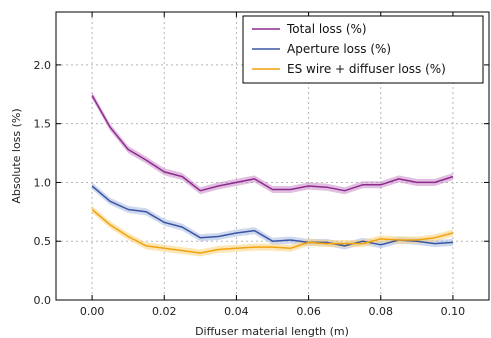 The height and width of the screenshot is (338, 491). I want to click on y-tick-label: 2.0, so click(43, 65).